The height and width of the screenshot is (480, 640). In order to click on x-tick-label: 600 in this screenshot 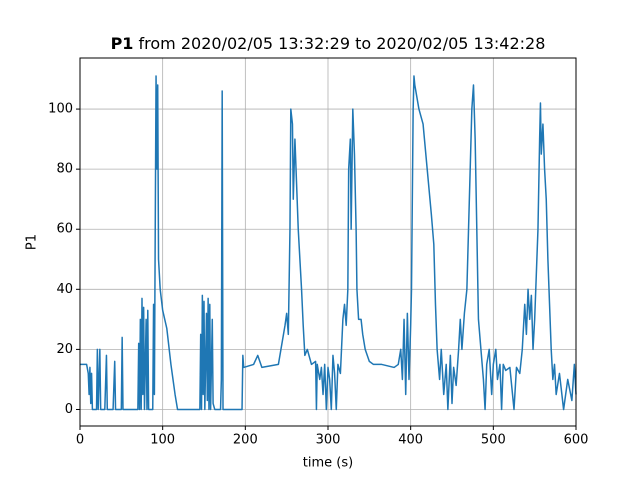, I will do `click(576, 440)`.